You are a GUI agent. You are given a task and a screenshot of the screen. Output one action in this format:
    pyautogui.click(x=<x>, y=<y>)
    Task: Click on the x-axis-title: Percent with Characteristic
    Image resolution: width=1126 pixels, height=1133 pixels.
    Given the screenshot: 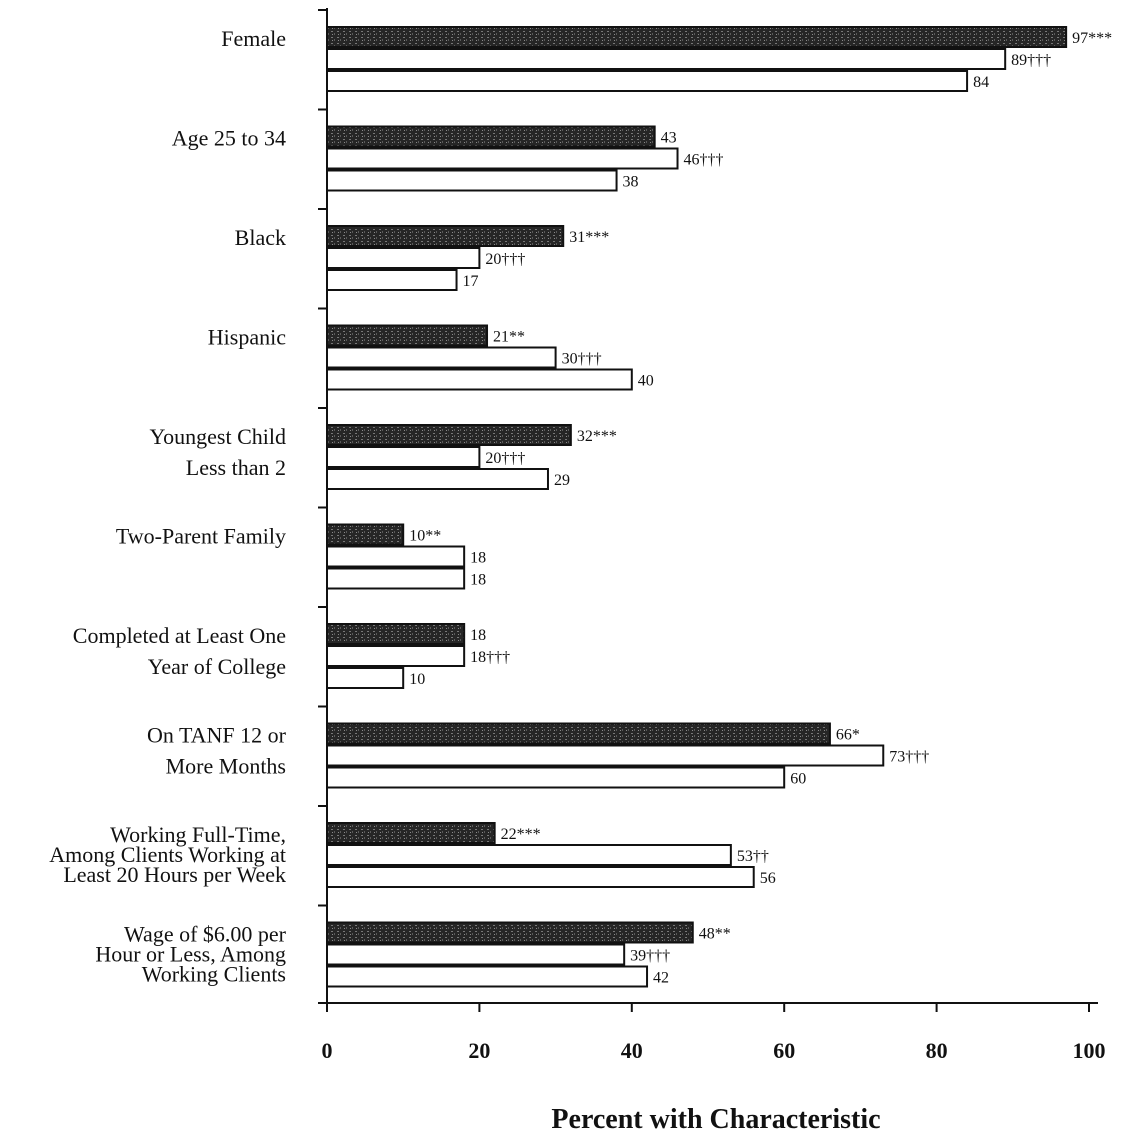 What is the action you would take?
    pyautogui.click(x=715, y=1118)
    